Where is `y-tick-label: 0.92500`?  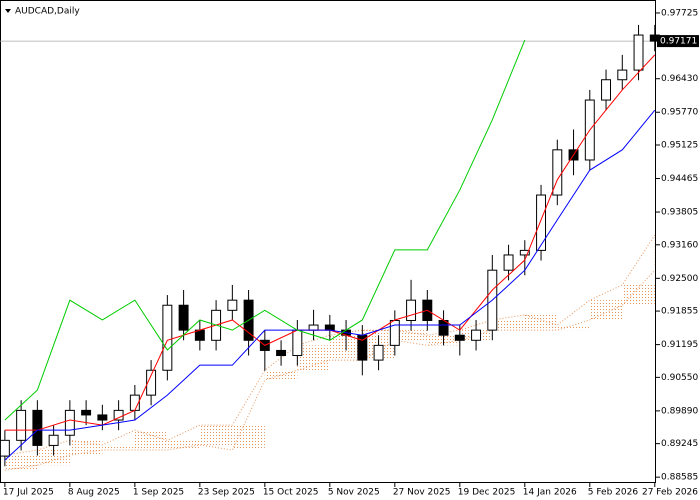
y-tick-label: 0.92500 is located at coordinates (679, 279).